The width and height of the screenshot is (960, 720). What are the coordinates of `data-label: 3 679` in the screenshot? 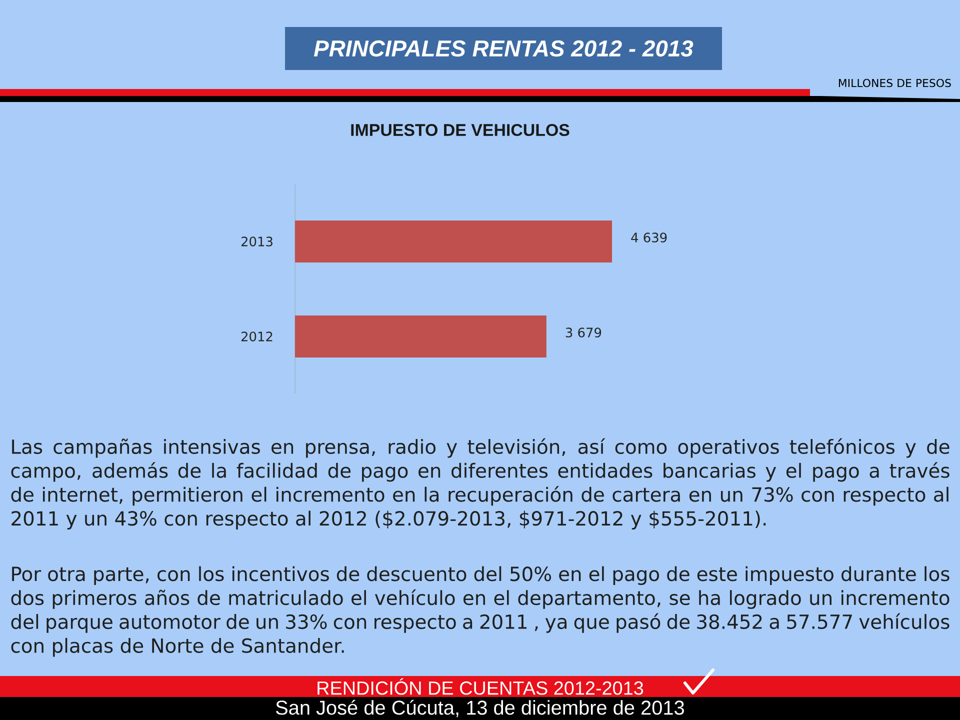 It's located at (584, 333).